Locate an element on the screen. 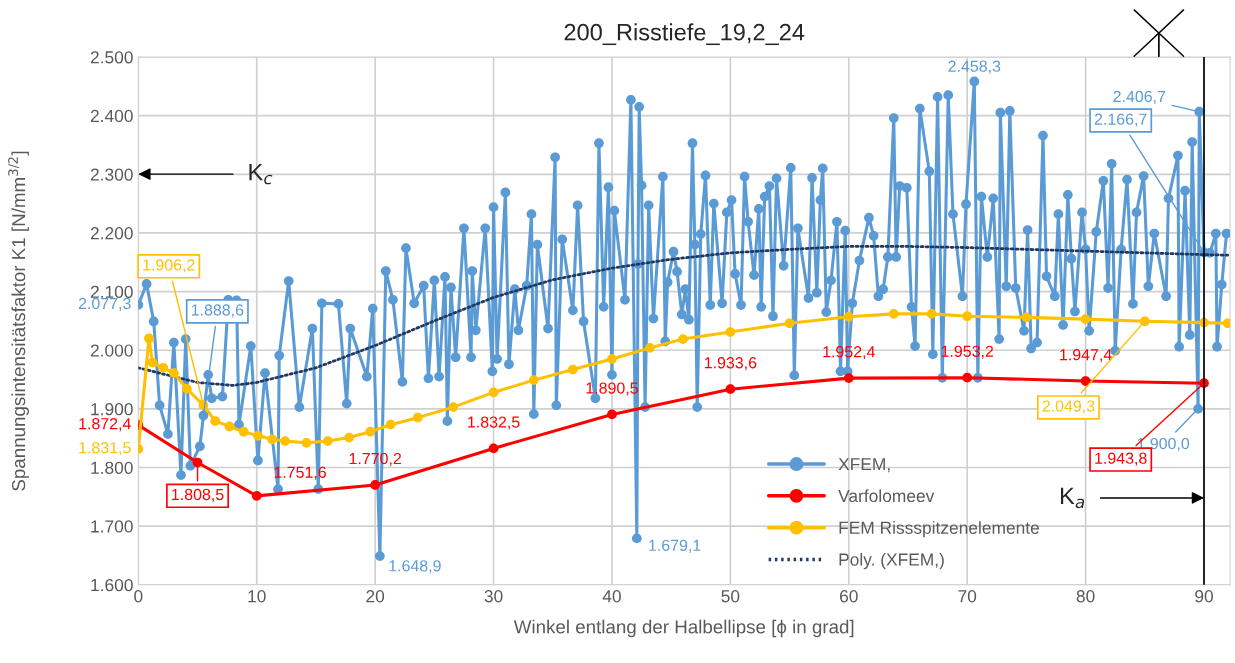 The height and width of the screenshot is (663, 1235). data-label: 2.458,3 is located at coordinates (974, 67).